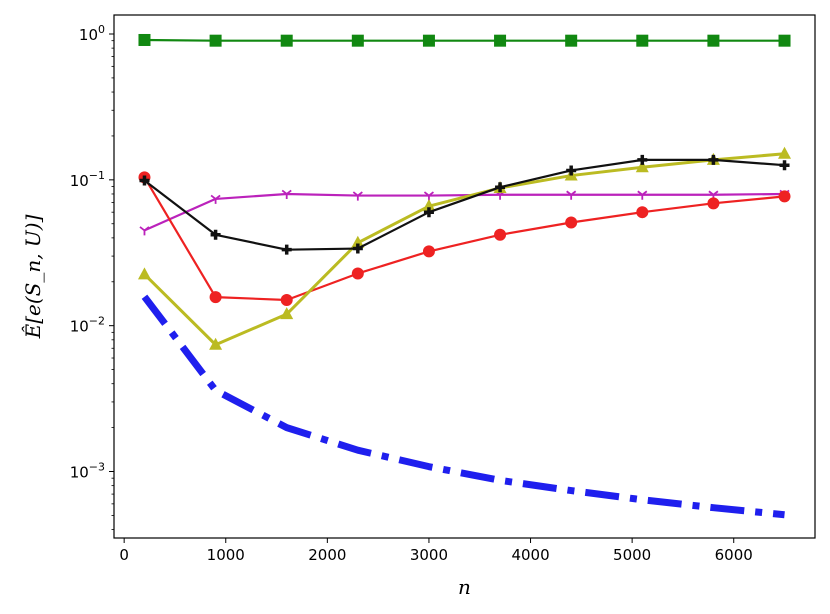 The height and width of the screenshot is (614, 830). What do you see at coordinates (87, 325) in the screenshot?
I see `y-tick-label: 10⁻²` at bounding box center [87, 325].